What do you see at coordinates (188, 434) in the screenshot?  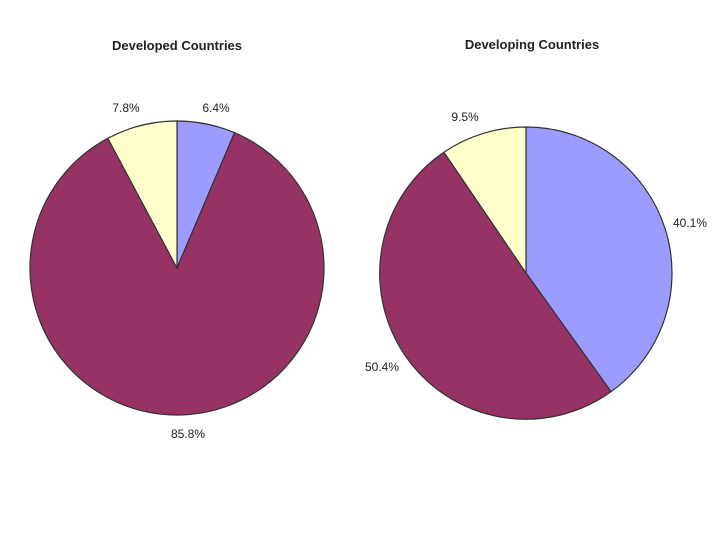 I see `slice-label-0-1: 85.8%` at bounding box center [188, 434].